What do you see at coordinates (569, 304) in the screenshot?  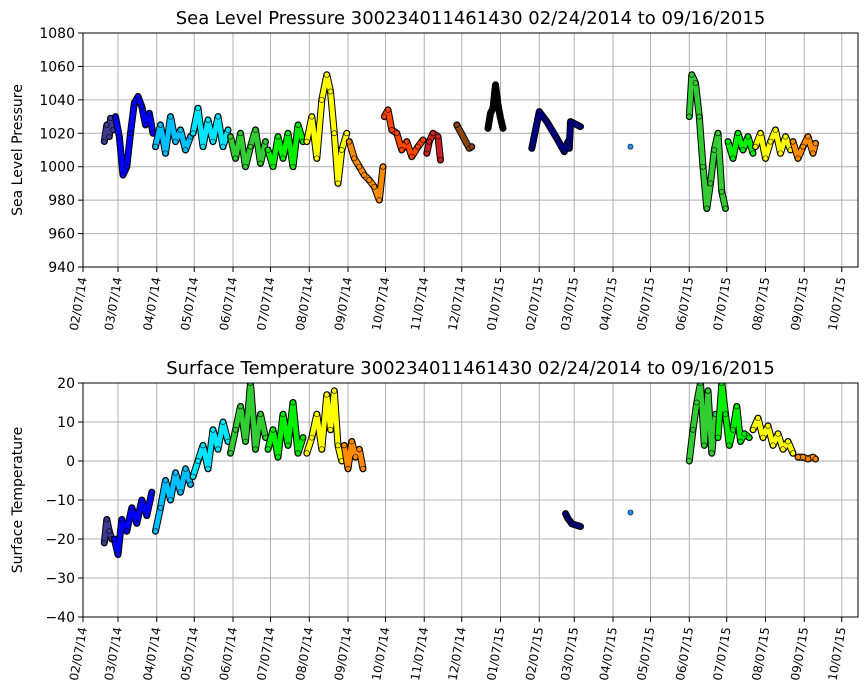 I see `x-tick-label: 03/07/15` at bounding box center [569, 304].